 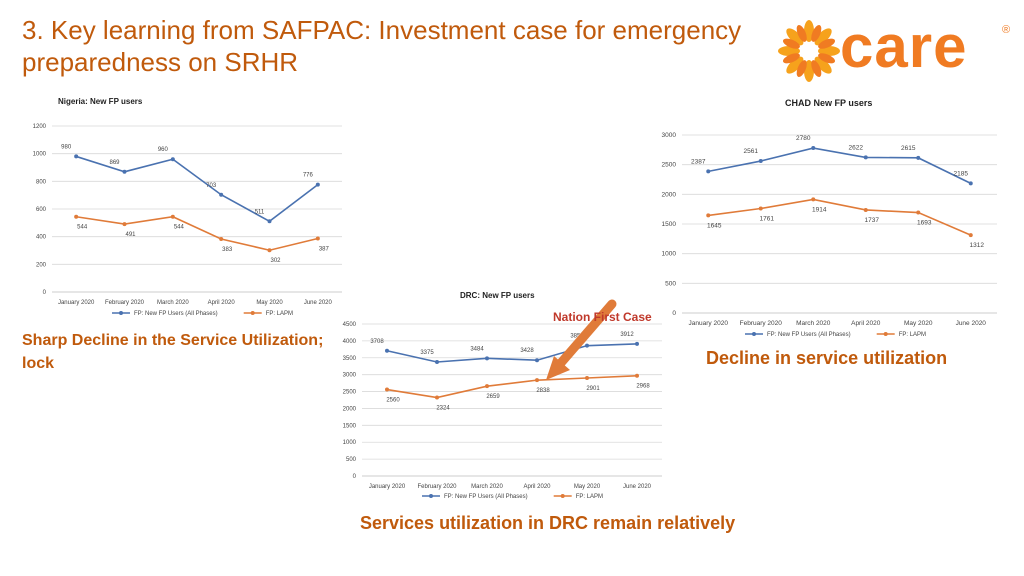 What do you see at coordinates (393, 401) in the screenshot?
I see `data-label: 2560` at bounding box center [393, 401].